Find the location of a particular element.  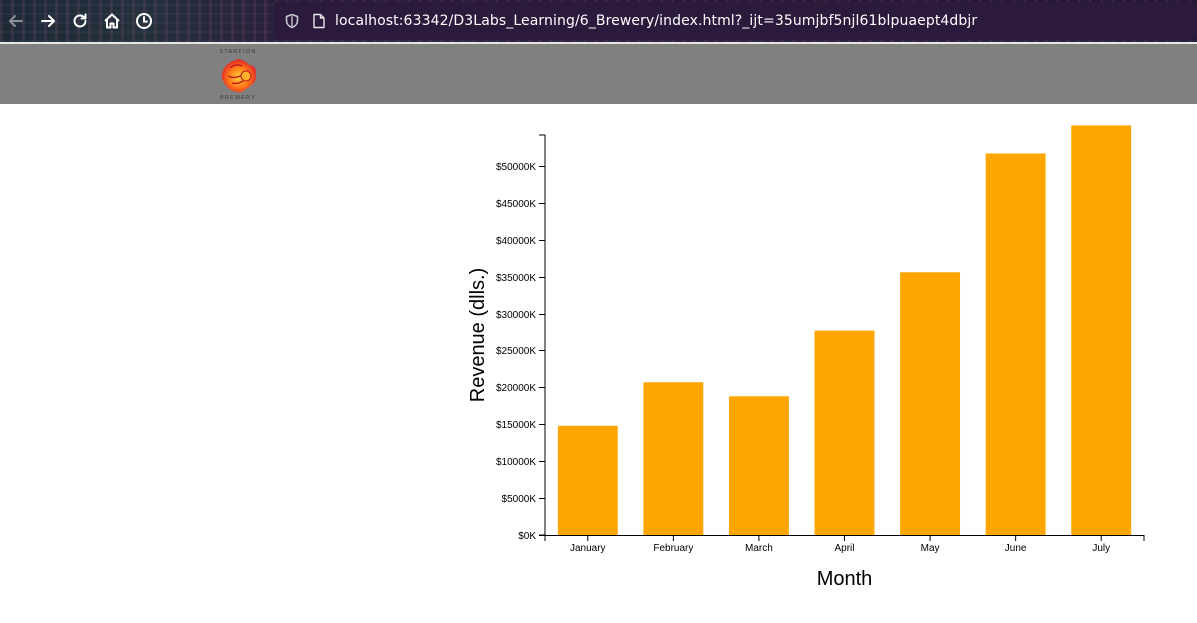

x-tick-label: June is located at coordinates (1016, 548).